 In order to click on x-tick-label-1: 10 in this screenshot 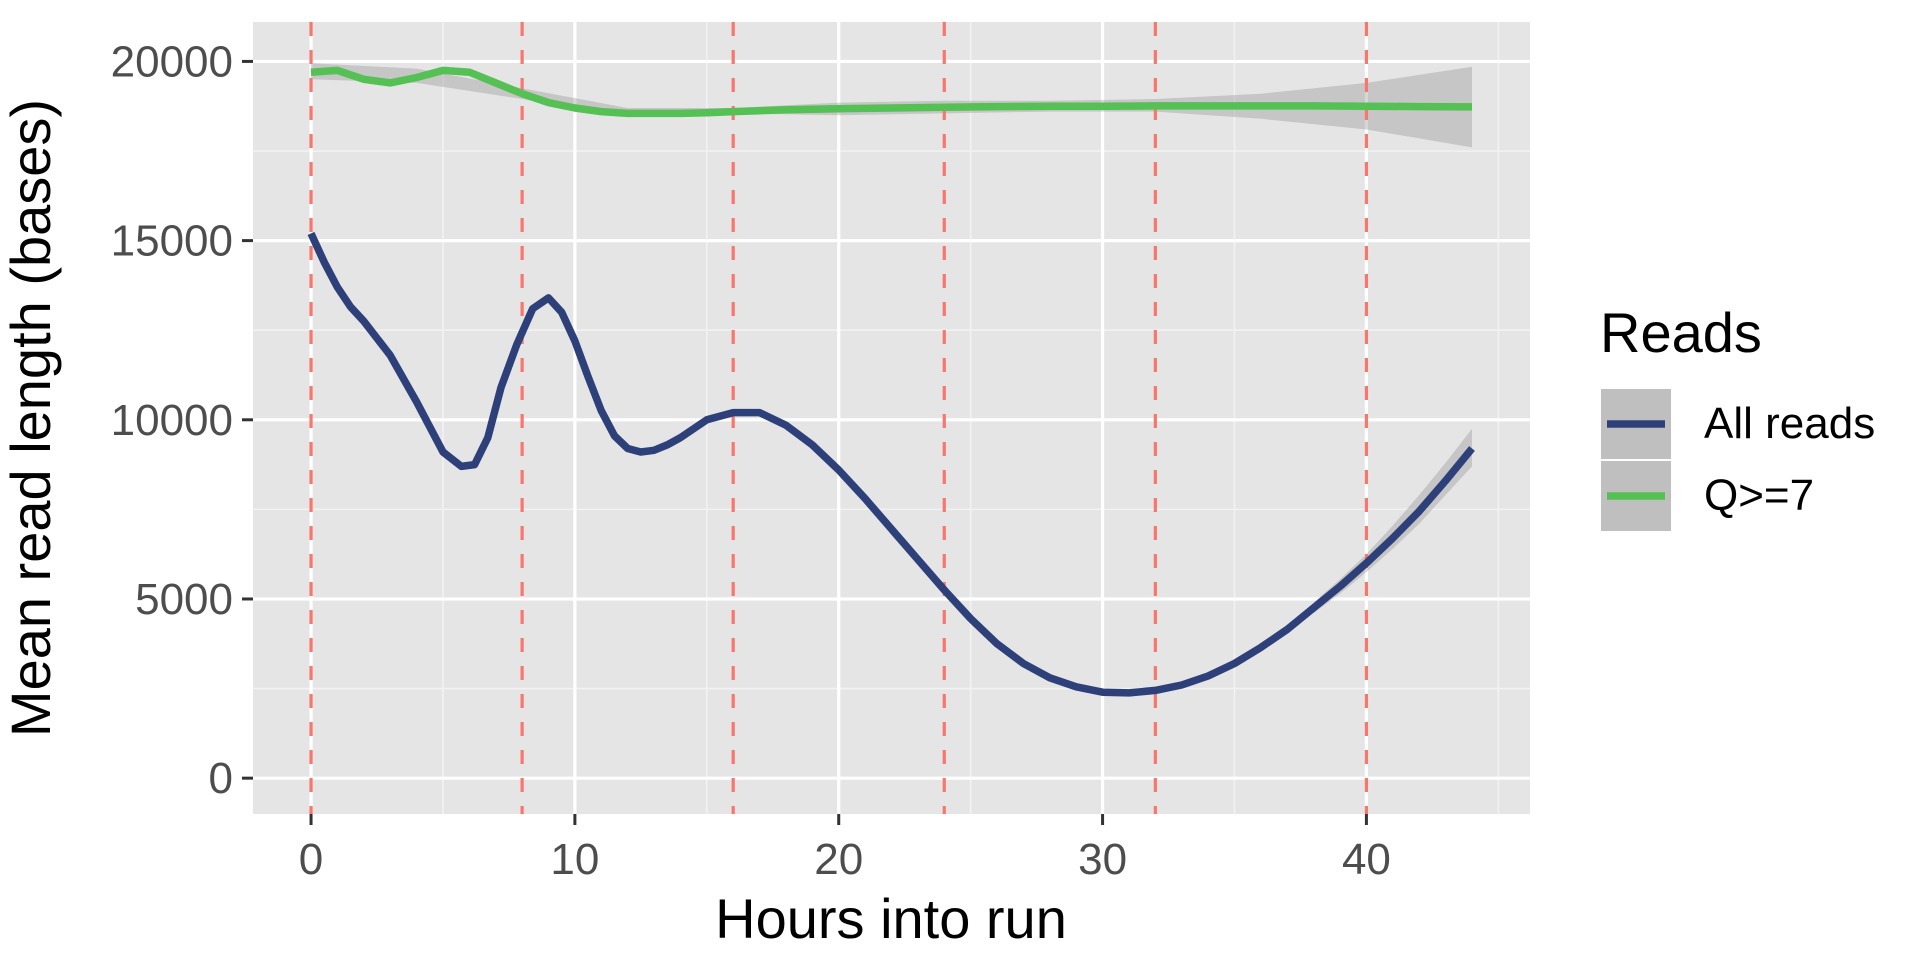, I will do `click(574, 859)`.